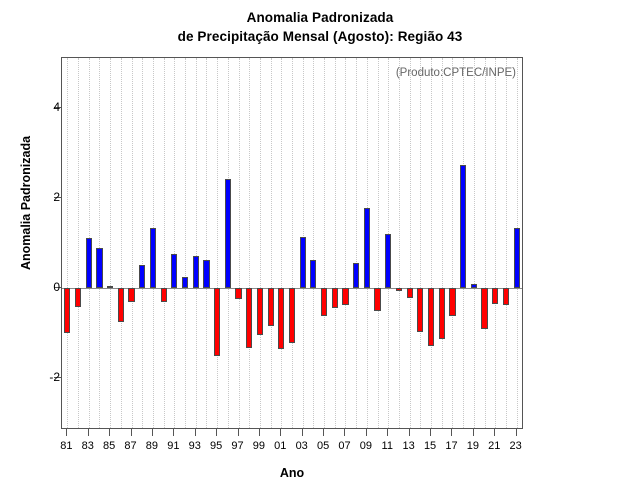  I want to click on source-annotation: (Produto:CPTEC/INPE), so click(455, 73).